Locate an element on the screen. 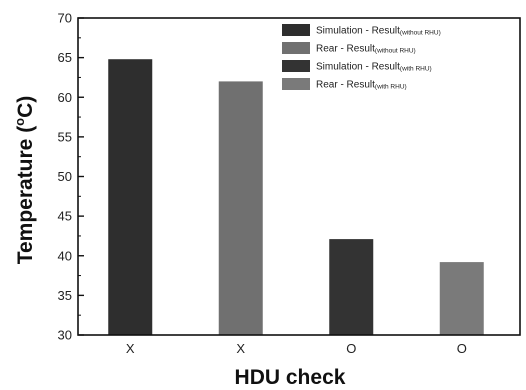 Image resolution: width=526 pixels, height=390 pixels. legend-label: Rear - Result(without RHU) is located at coordinates (366, 49).